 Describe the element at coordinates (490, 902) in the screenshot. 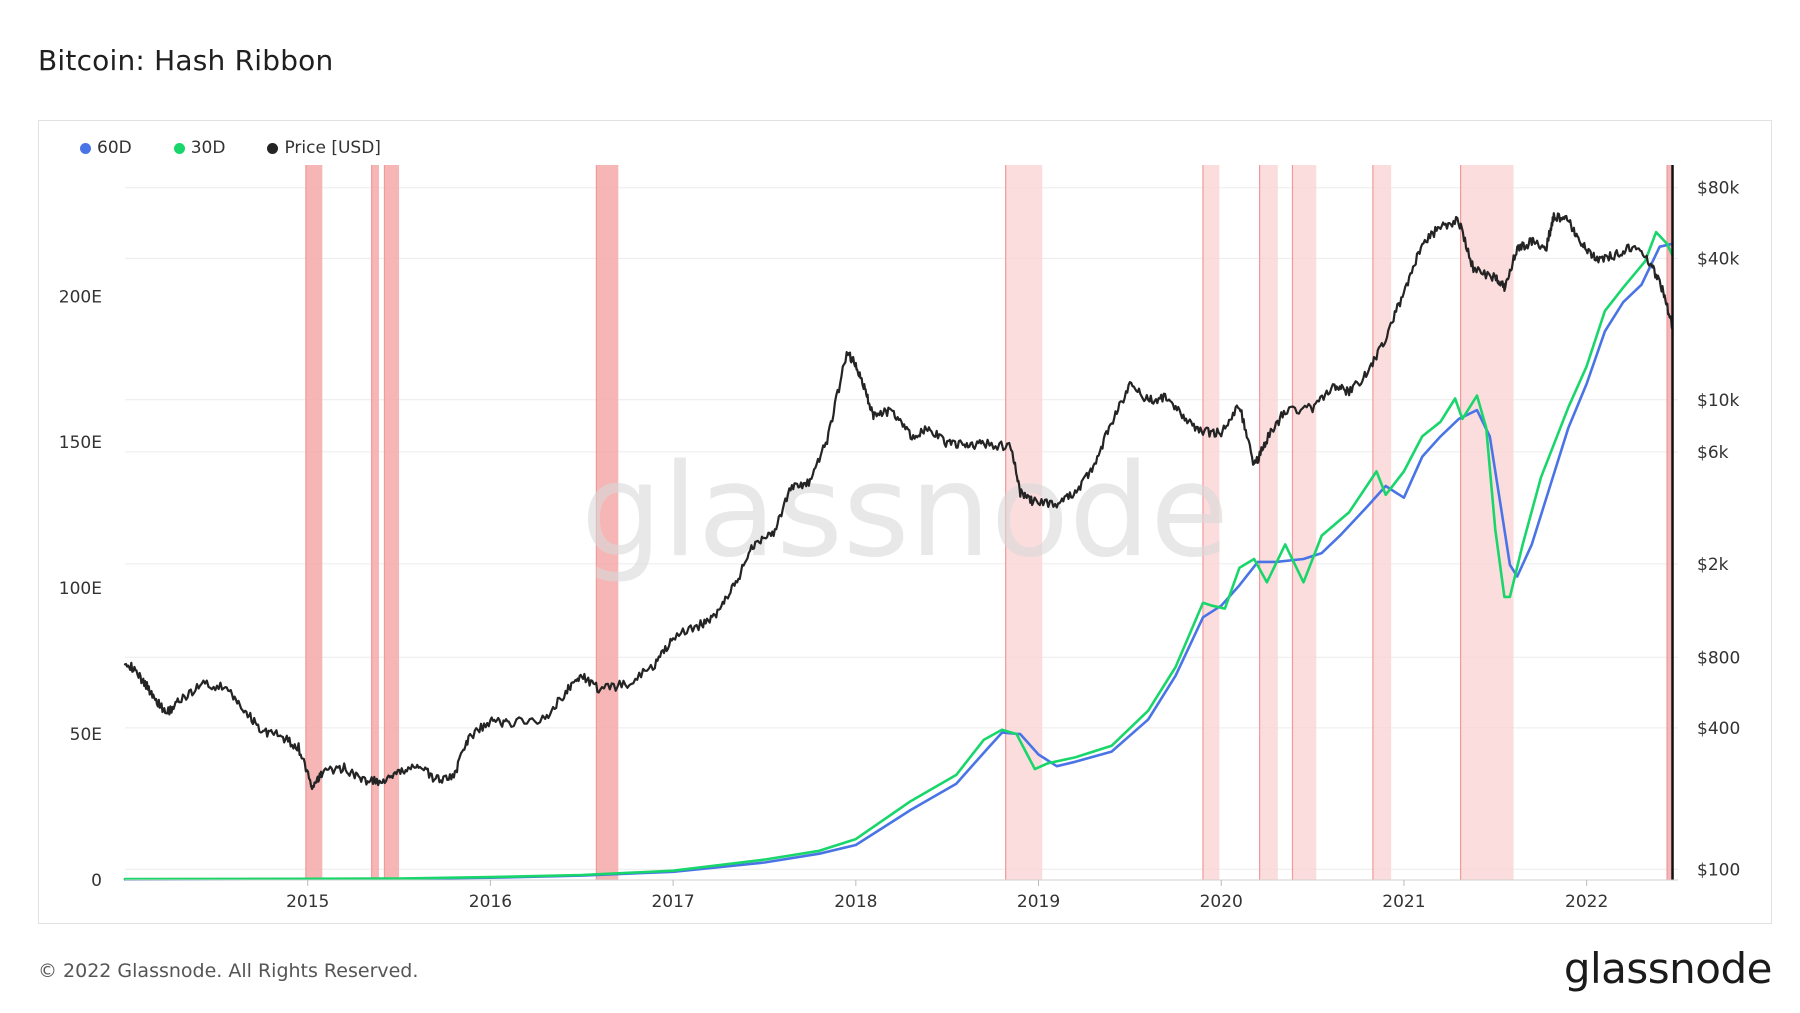

I see `x-tick-label-2016: 2016` at that location.